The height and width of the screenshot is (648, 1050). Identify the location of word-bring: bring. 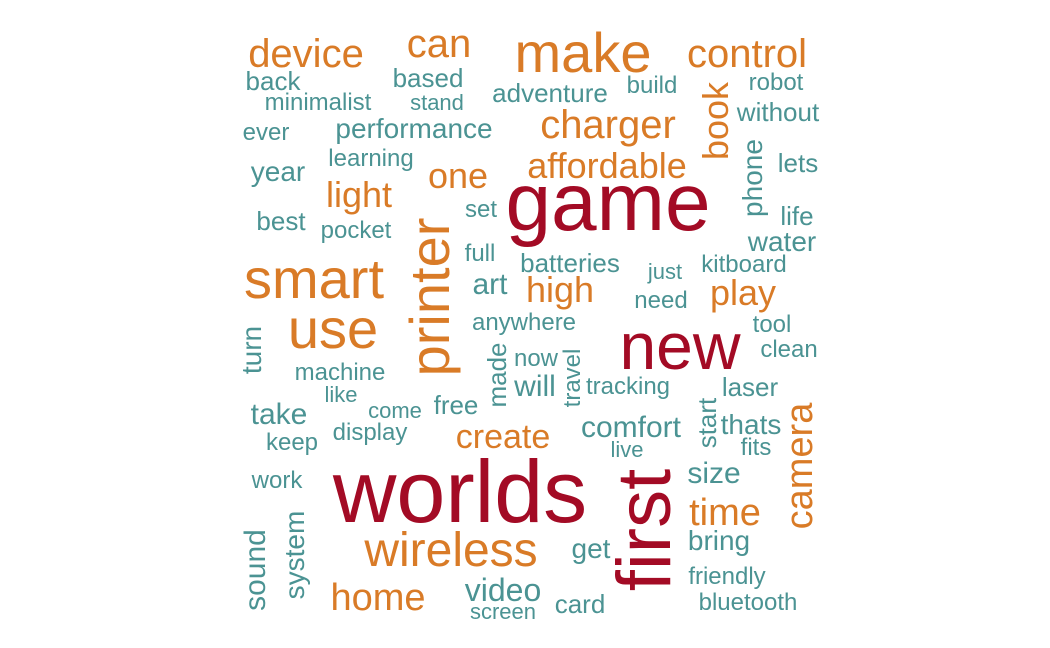
(719, 540).